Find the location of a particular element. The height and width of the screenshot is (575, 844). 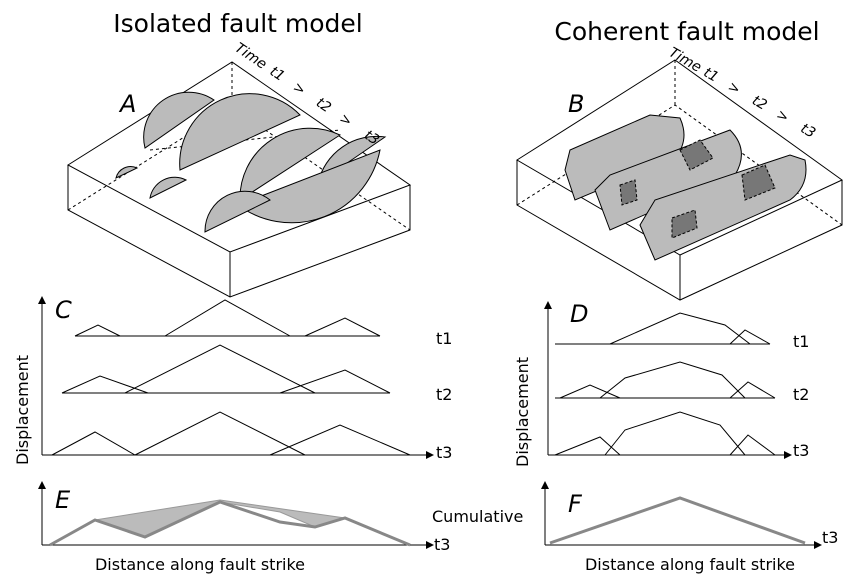

panel-label: E is located at coordinates (63, 500).